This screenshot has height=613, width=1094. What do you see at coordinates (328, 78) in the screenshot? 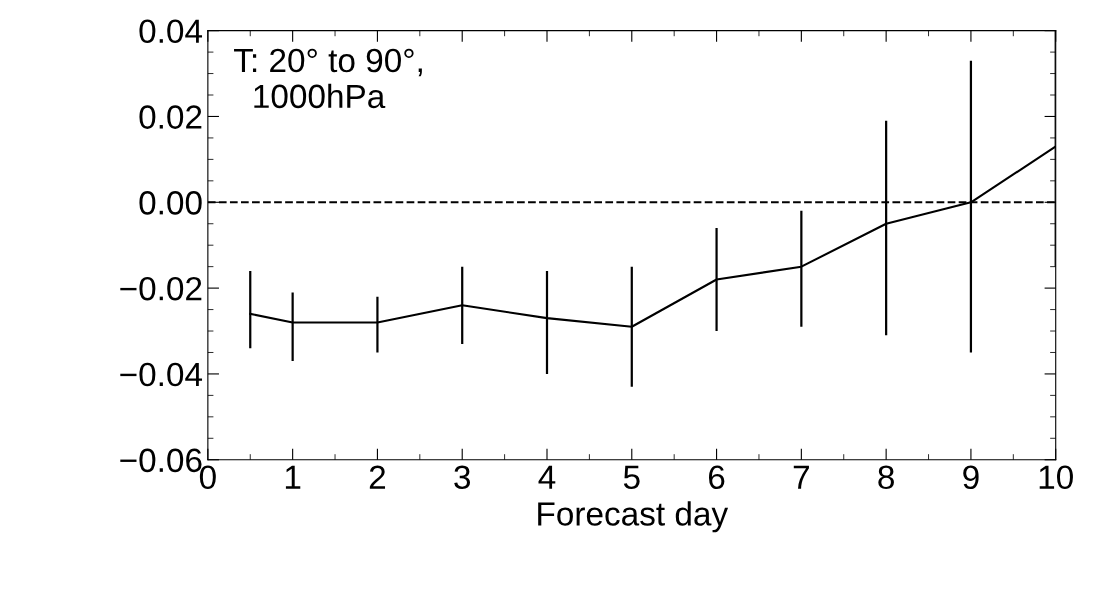
I see `annotation: T: 20° to 90°, 1000hPa` at bounding box center [328, 78].